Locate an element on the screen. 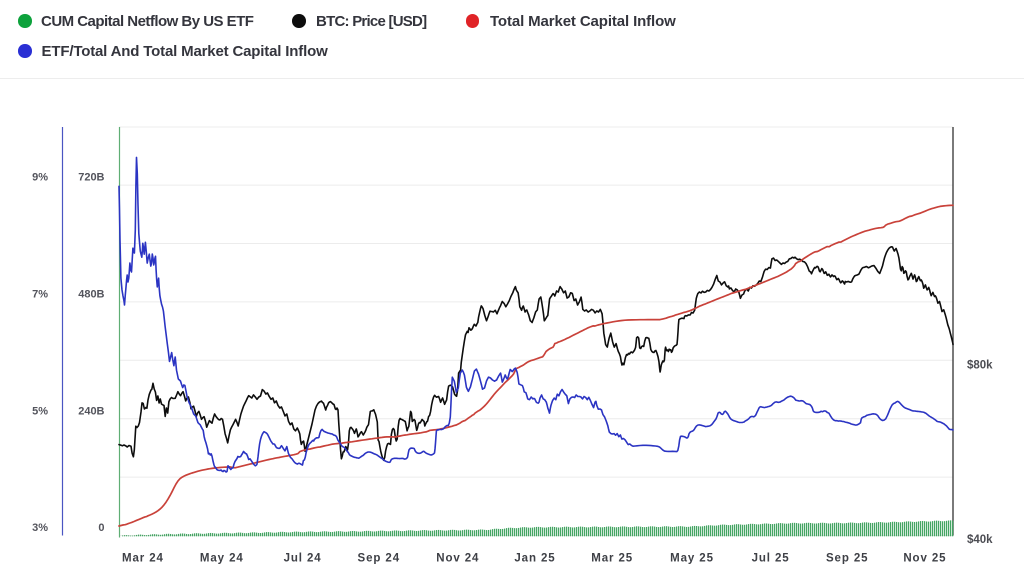  svg-text: Jul 24 is located at coordinates (303, 559).